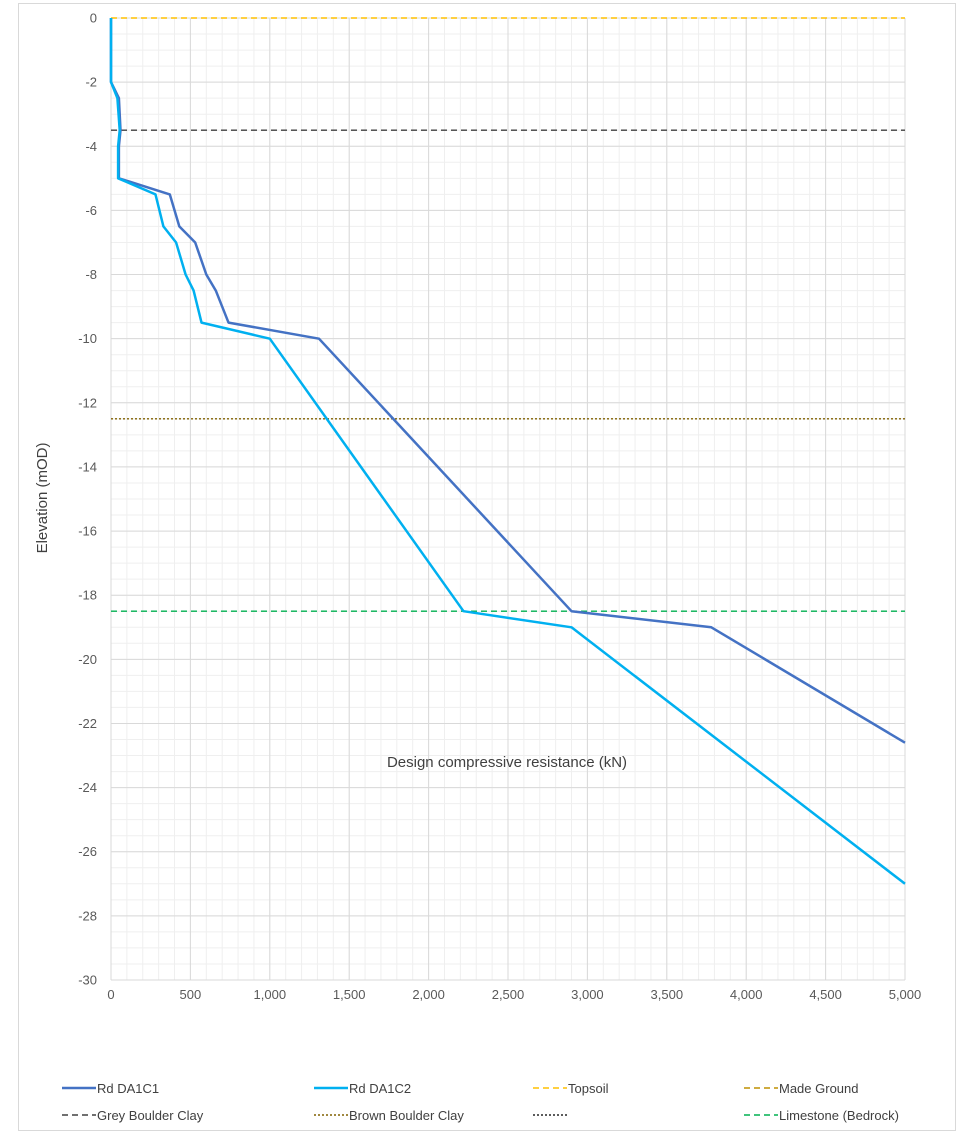  I want to click on y-tick-label: -22, so click(87, 723).